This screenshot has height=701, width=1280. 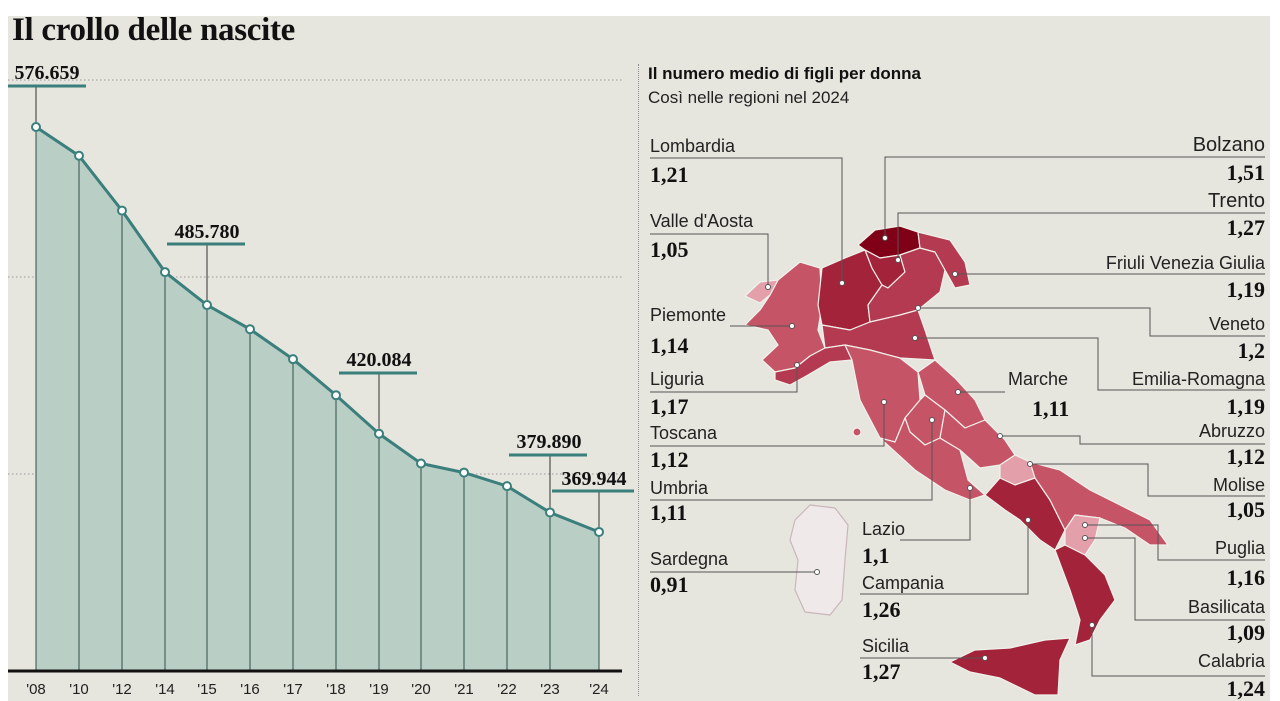 I want to click on leader-liguria, so click(x=724, y=379).